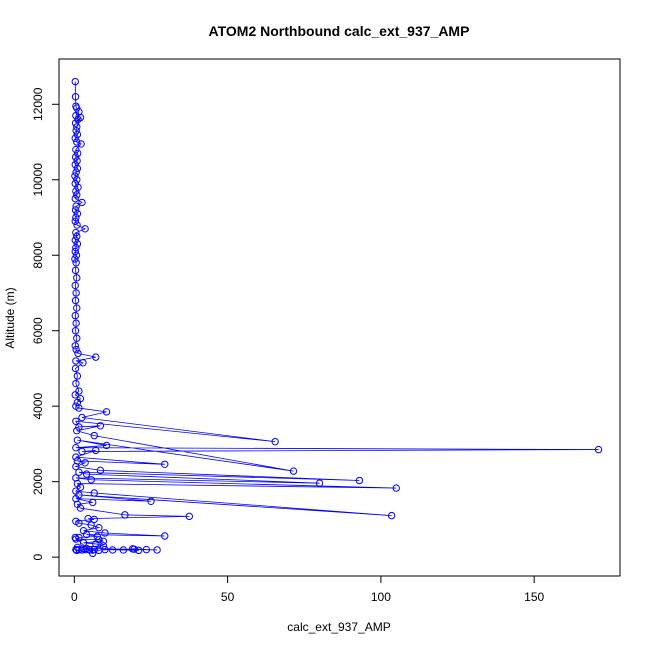  Describe the element at coordinates (534, 597) in the screenshot. I see `x-tick-label: 150` at that location.